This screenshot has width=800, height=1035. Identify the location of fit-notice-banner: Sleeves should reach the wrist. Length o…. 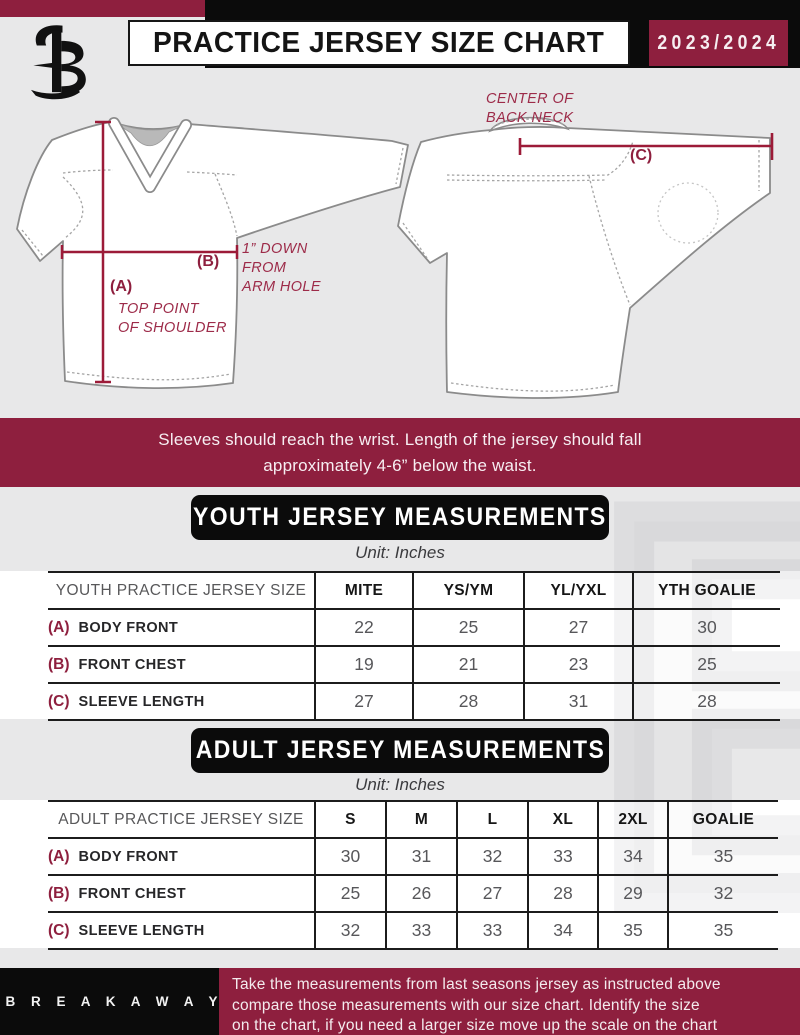
(400, 452).